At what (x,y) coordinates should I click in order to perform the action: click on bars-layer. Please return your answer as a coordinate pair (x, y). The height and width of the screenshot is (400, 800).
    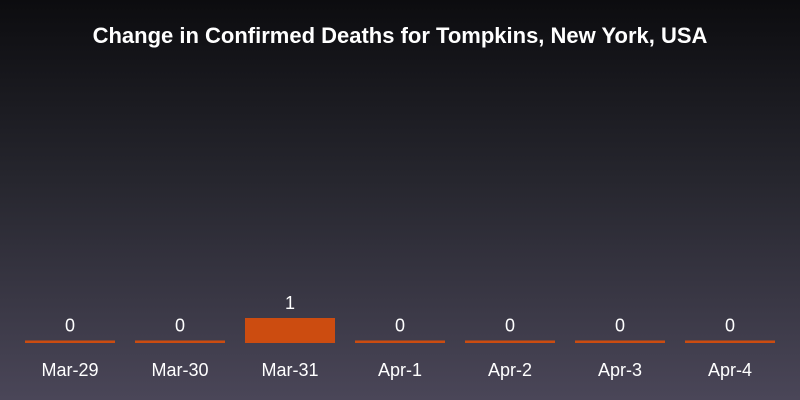
    Looking at the image, I should click on (400, 330).